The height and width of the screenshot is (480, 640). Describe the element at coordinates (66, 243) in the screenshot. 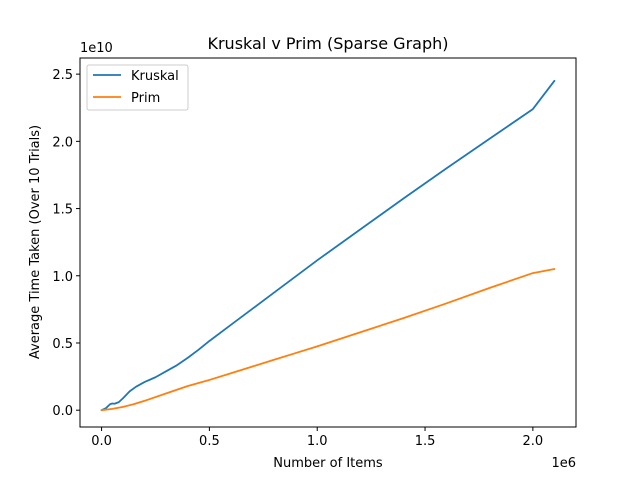

I see `y-axis: 0.0 0.5 1.0 1.5 2.0 2.5` at that location.